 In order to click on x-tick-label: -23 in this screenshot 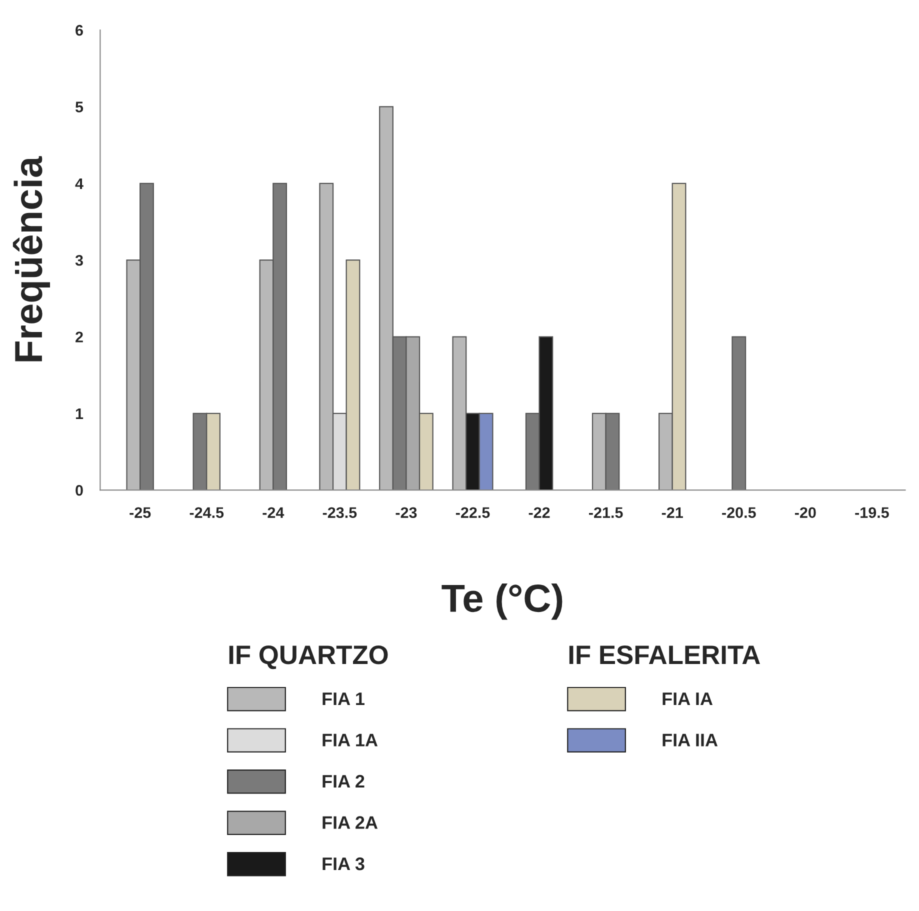, I will do `click(406, 512)`.